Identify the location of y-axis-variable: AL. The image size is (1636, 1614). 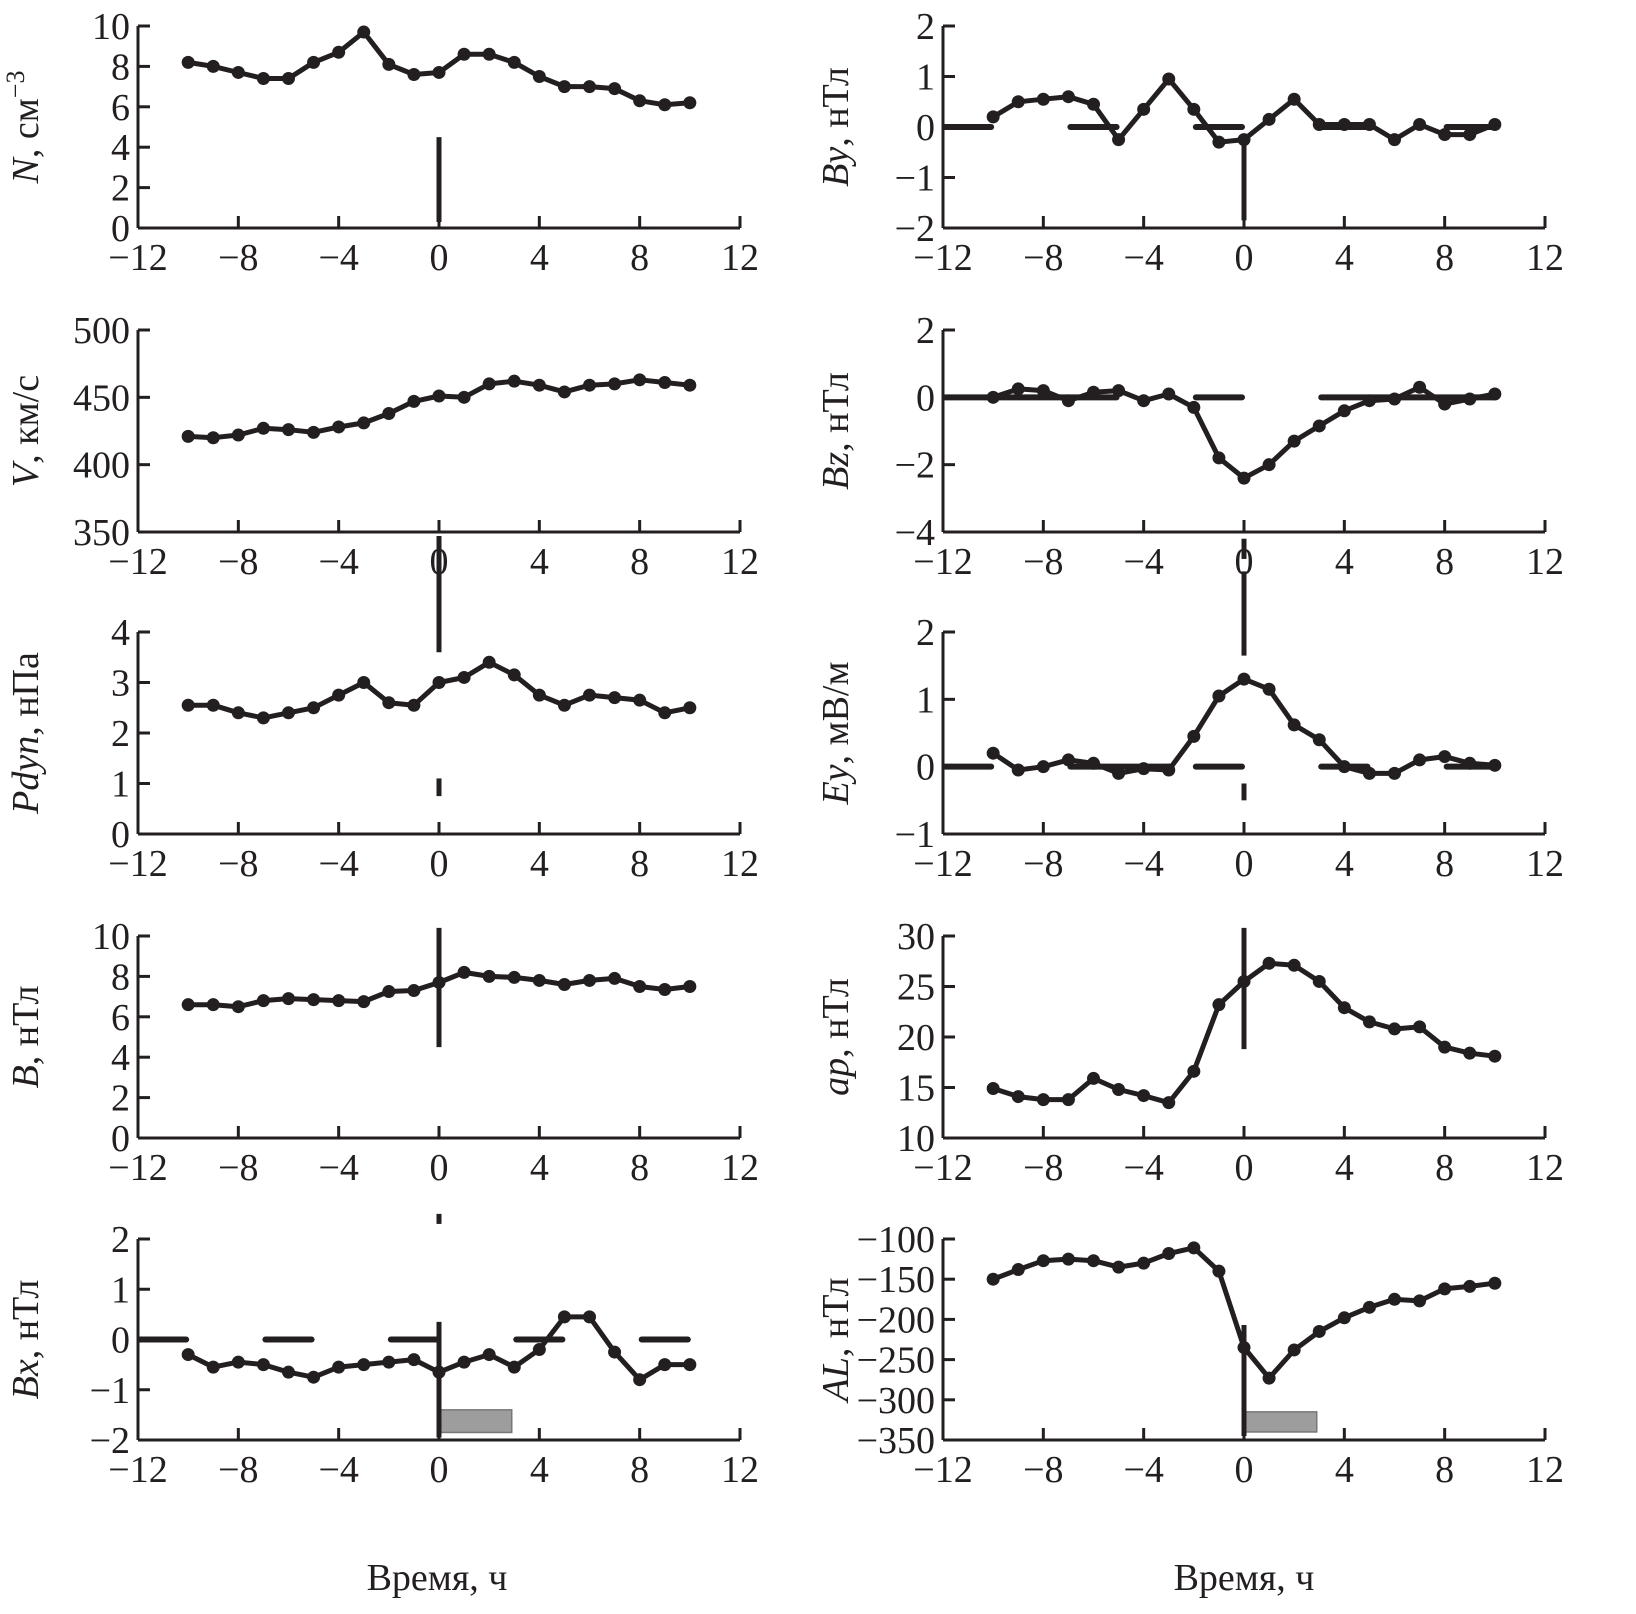
(836, 1380).